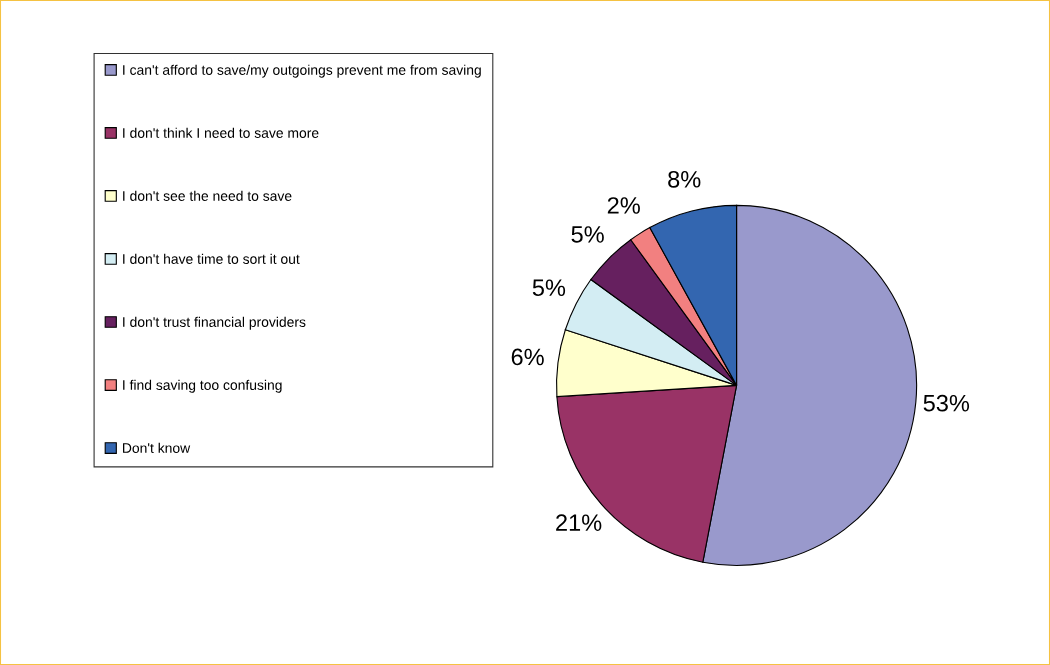  Describe the element at coordinates (527, 357) in the screenshot. I see `data-label: 6%` at that location.